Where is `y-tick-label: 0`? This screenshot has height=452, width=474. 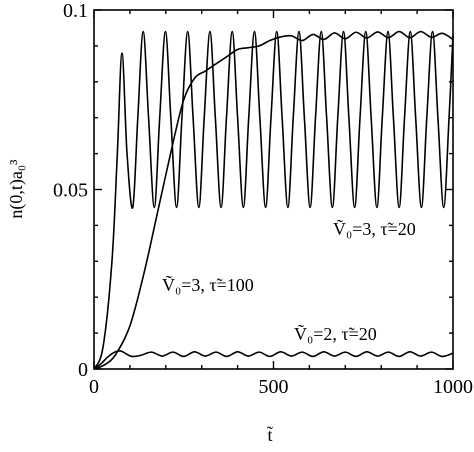 y-tick-label: 0 is located at coordinates (83, 370).